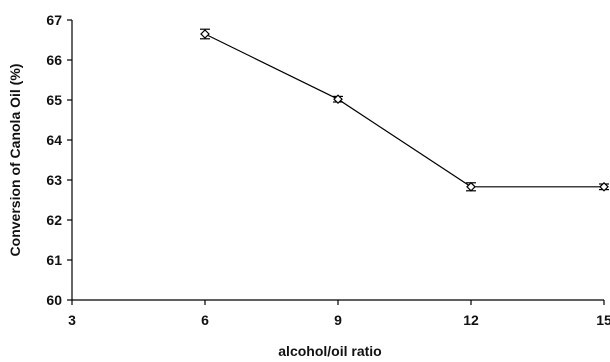 The image size is (610, 362). What do you see at coordinates (54, 300) in the screenshot?
I see `y-tick-label: 60` at bounding box center [54, 300].